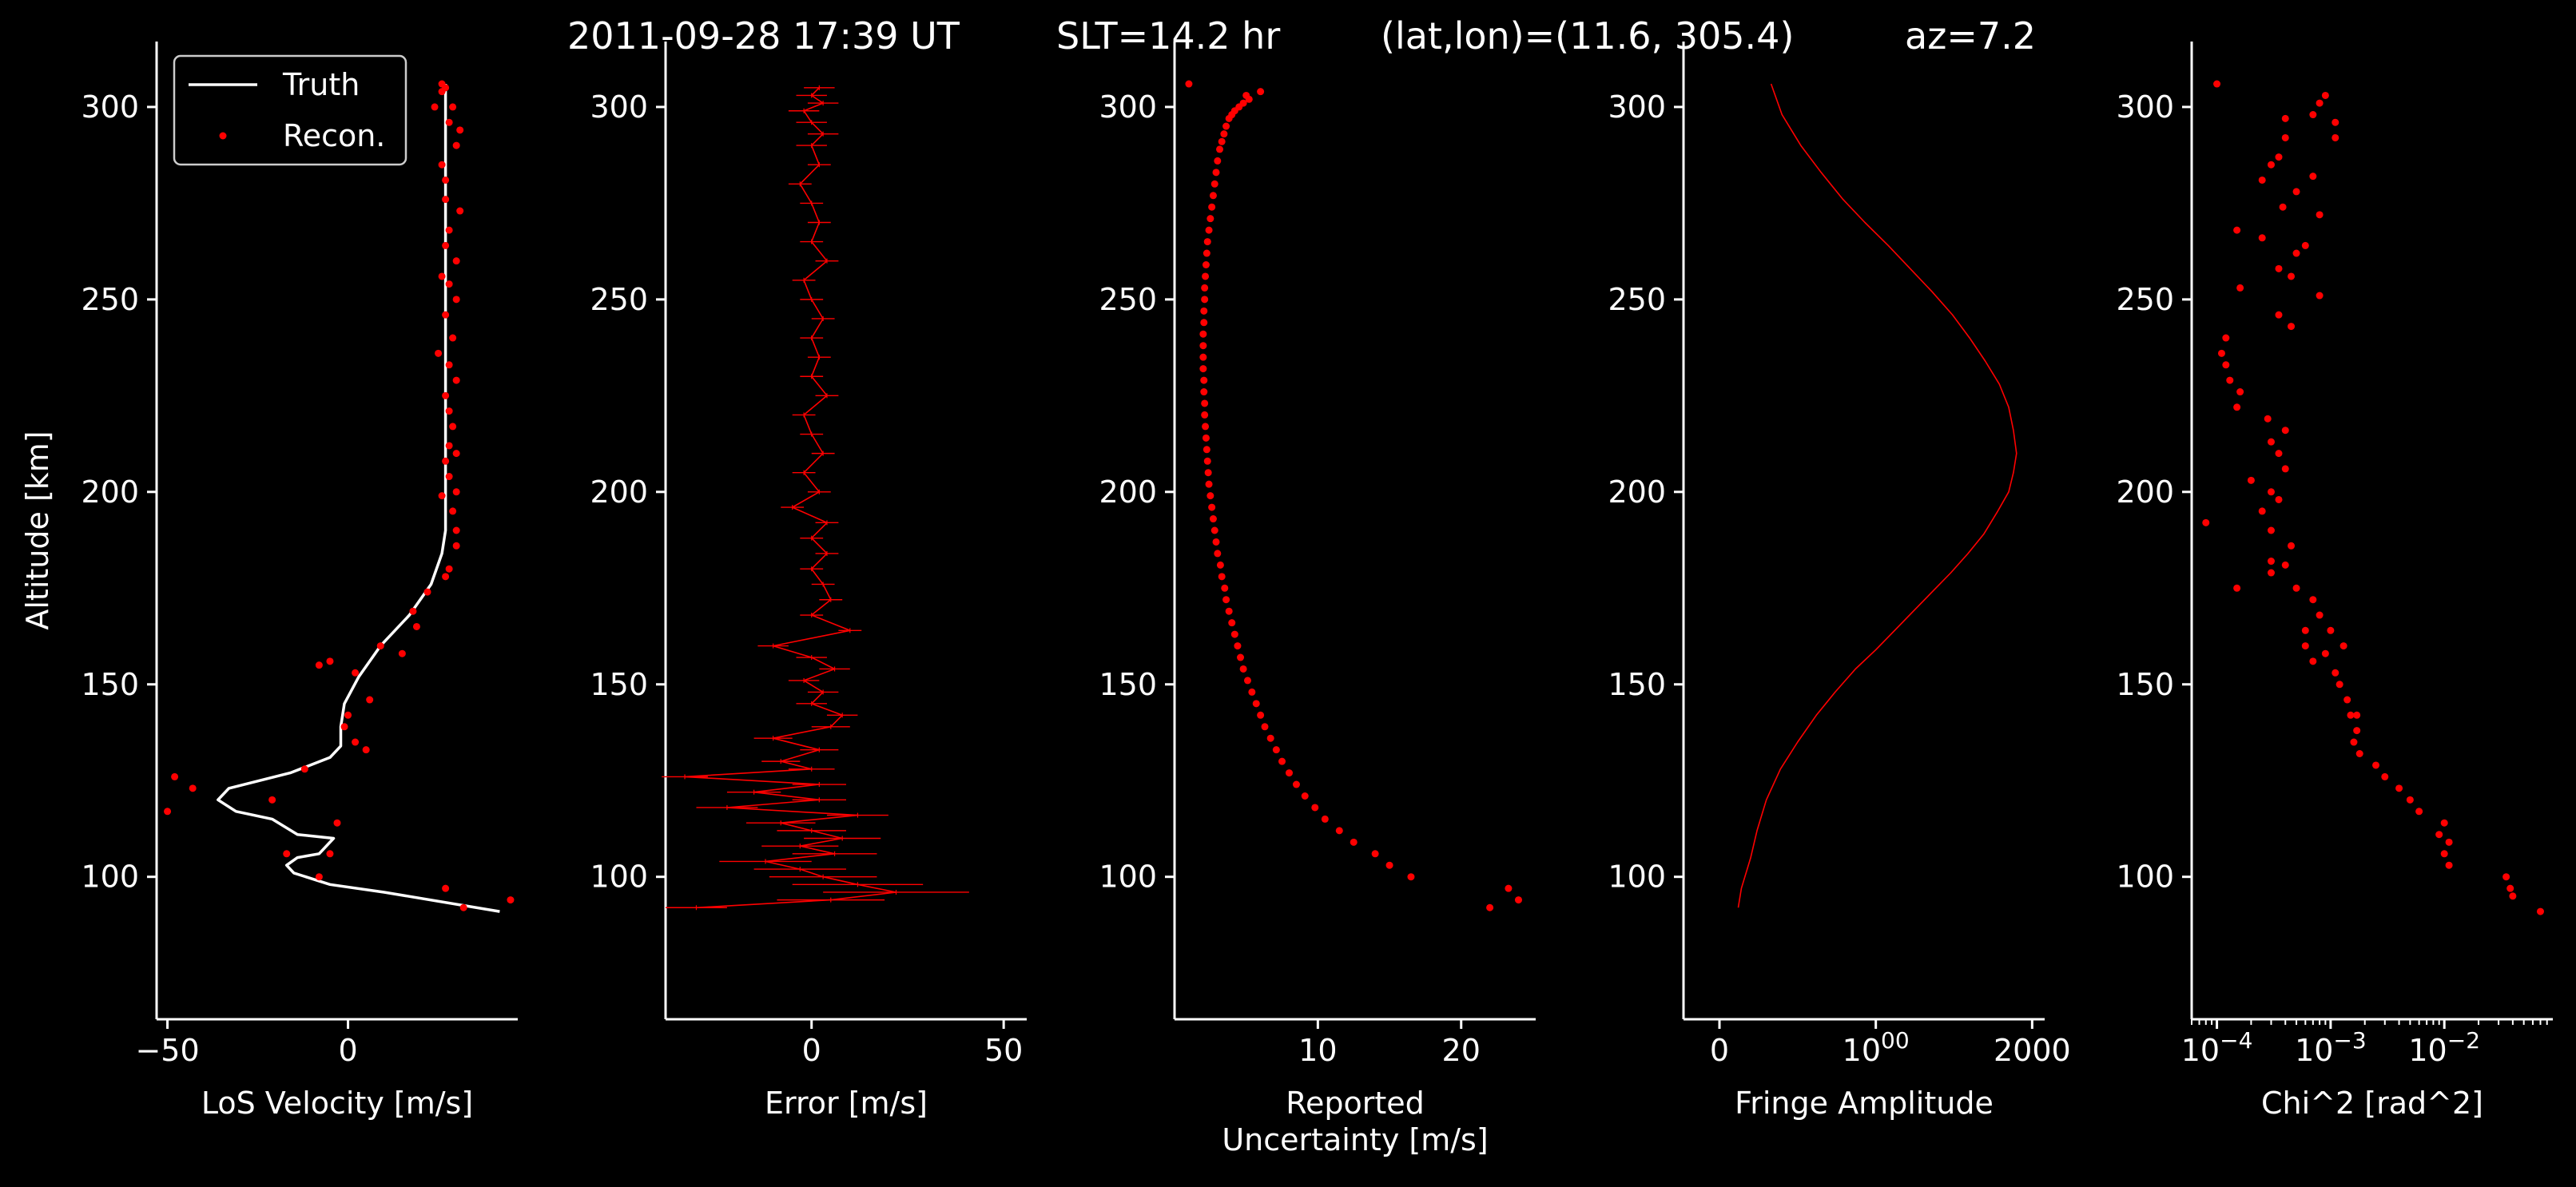 This screenshot has height=1187, width=2576. I want to click on y-tick-label: 300, so click(2145, 107).